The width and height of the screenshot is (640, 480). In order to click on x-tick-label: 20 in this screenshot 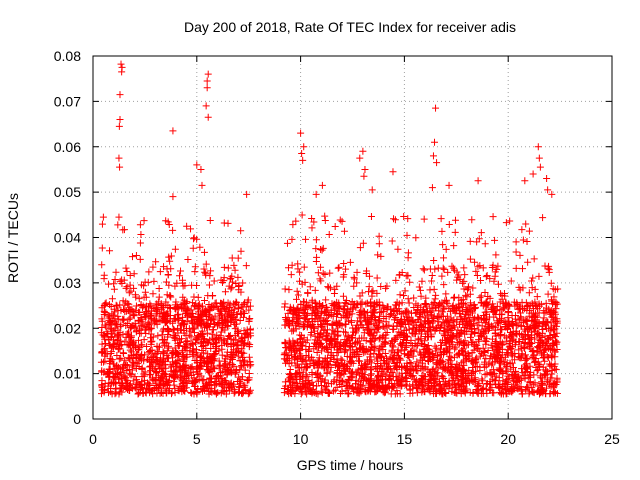, I will do `click(508, 439)`.